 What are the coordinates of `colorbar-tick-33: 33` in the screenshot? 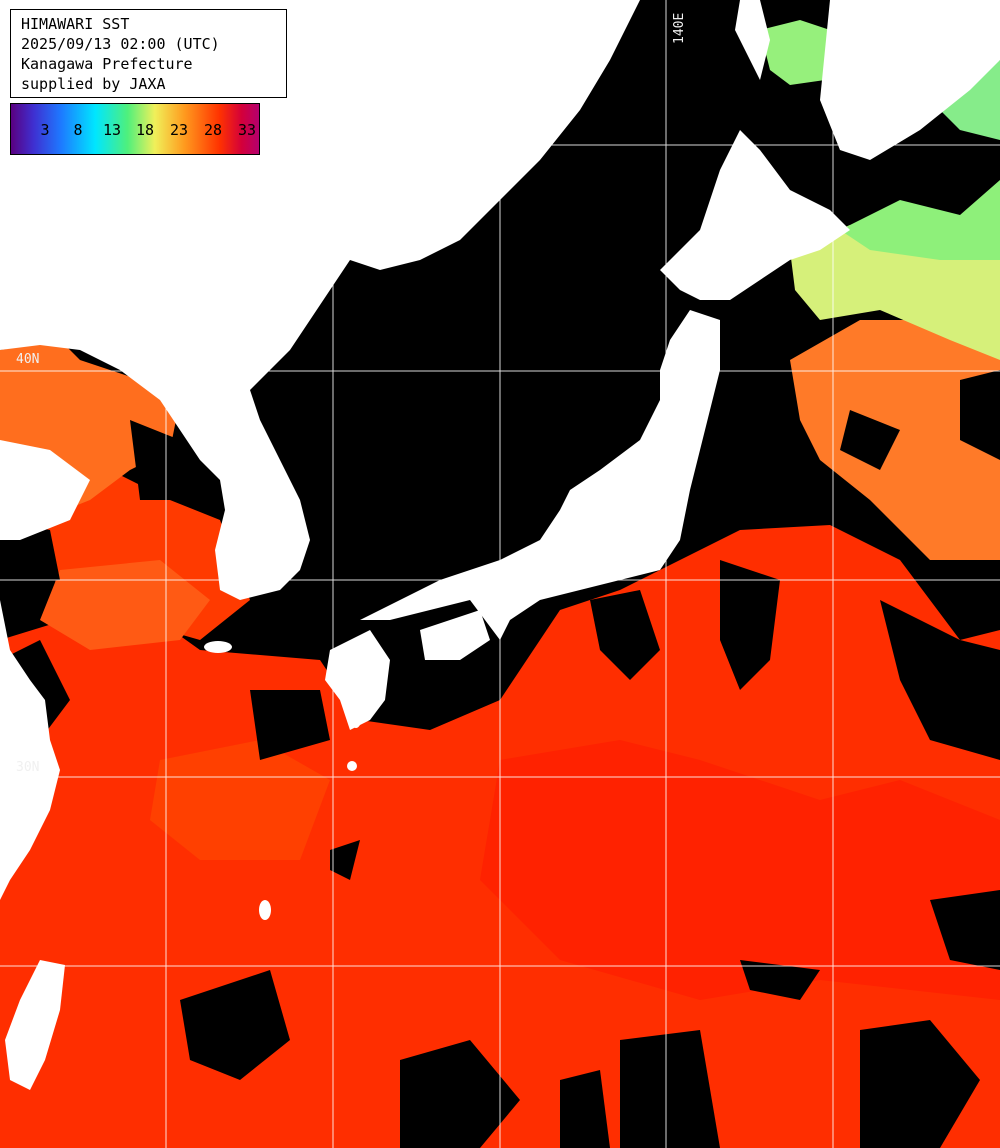 It's located at (247, 130).